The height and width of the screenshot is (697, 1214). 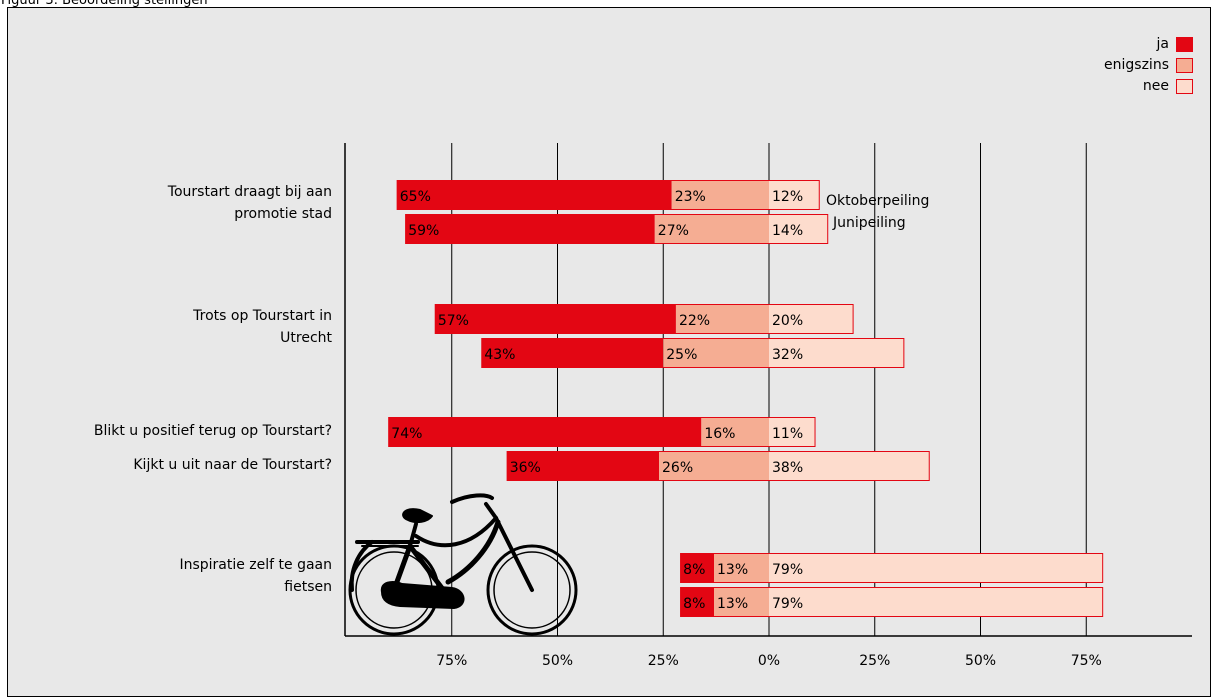 What do you see at coordinates (525, 468) in the screenshot?
I see `data-label-ja: 36%` at bounding box center [525, 468].